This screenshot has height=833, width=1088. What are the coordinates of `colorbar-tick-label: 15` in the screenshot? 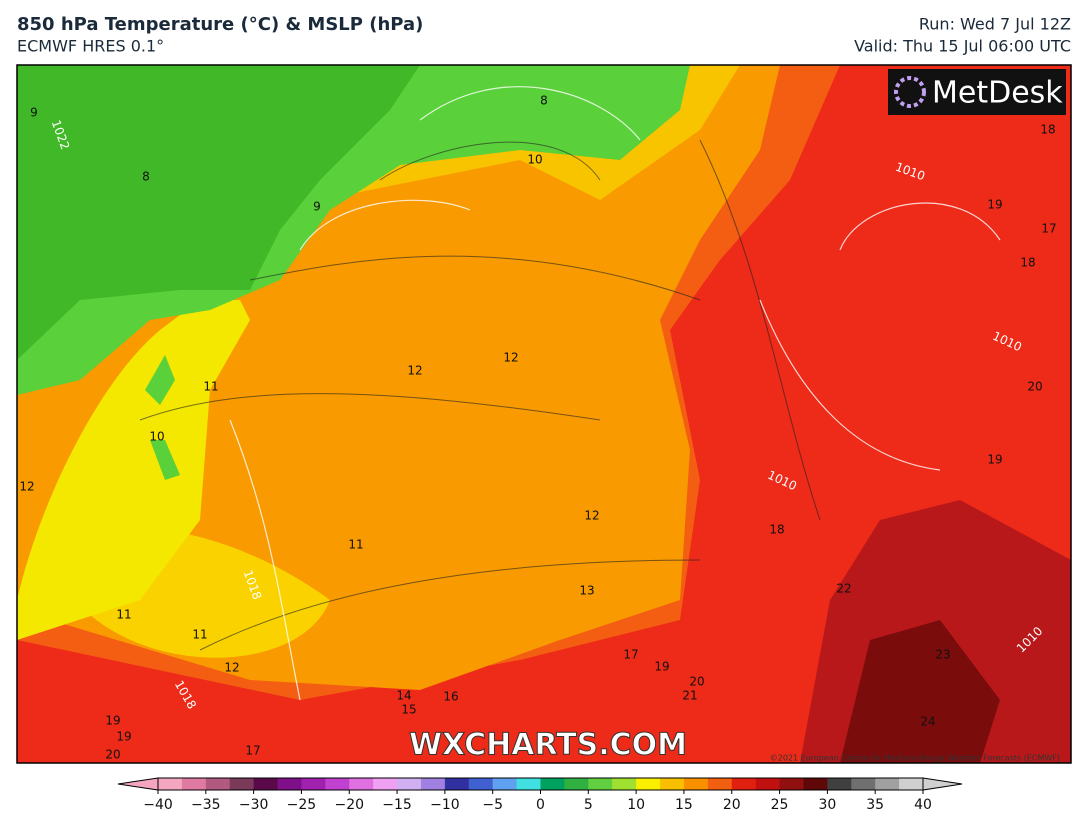 It's located at (684, 805).